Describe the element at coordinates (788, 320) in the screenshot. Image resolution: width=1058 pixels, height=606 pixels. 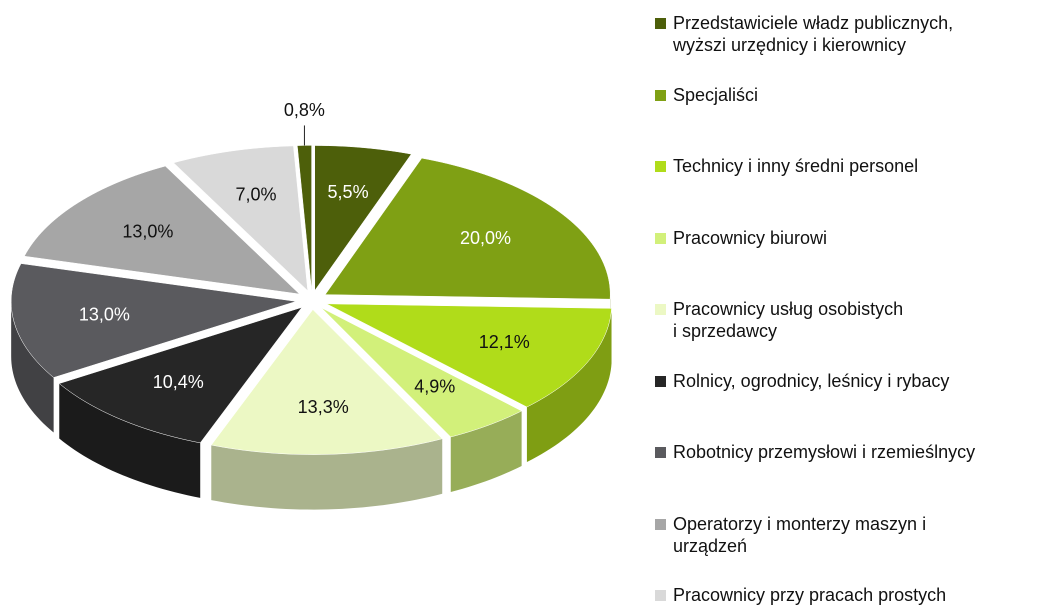
I see `legend-label: Pracownicy usług osobistych i sprzedawcy` at that location.